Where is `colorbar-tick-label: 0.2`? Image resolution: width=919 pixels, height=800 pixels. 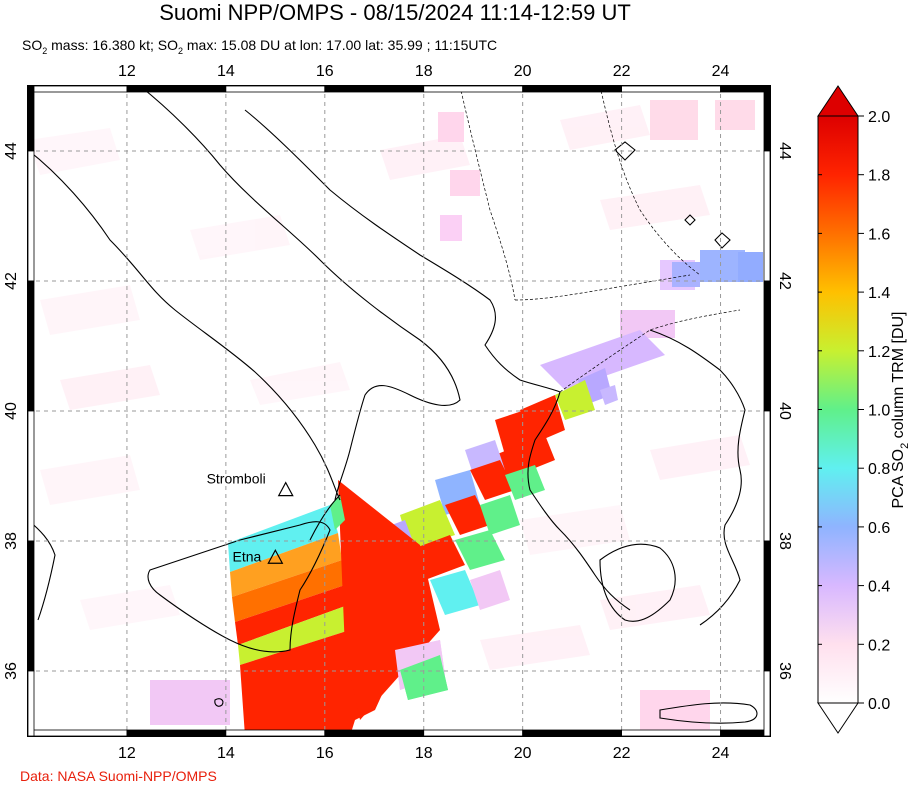 colorbar-tick-label: 0.2 is located at coordinates (879, 645).